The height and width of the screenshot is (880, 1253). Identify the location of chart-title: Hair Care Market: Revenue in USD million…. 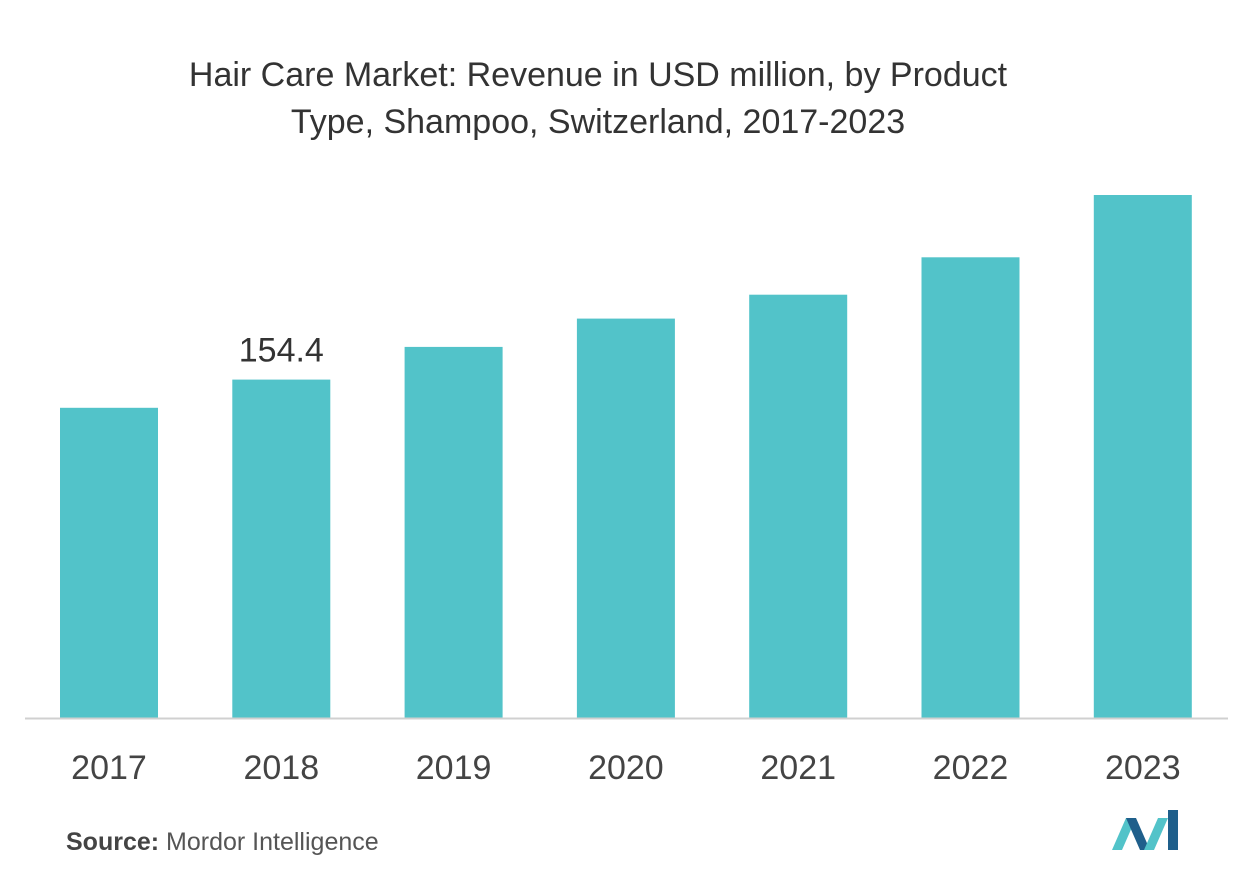
(598, 99).